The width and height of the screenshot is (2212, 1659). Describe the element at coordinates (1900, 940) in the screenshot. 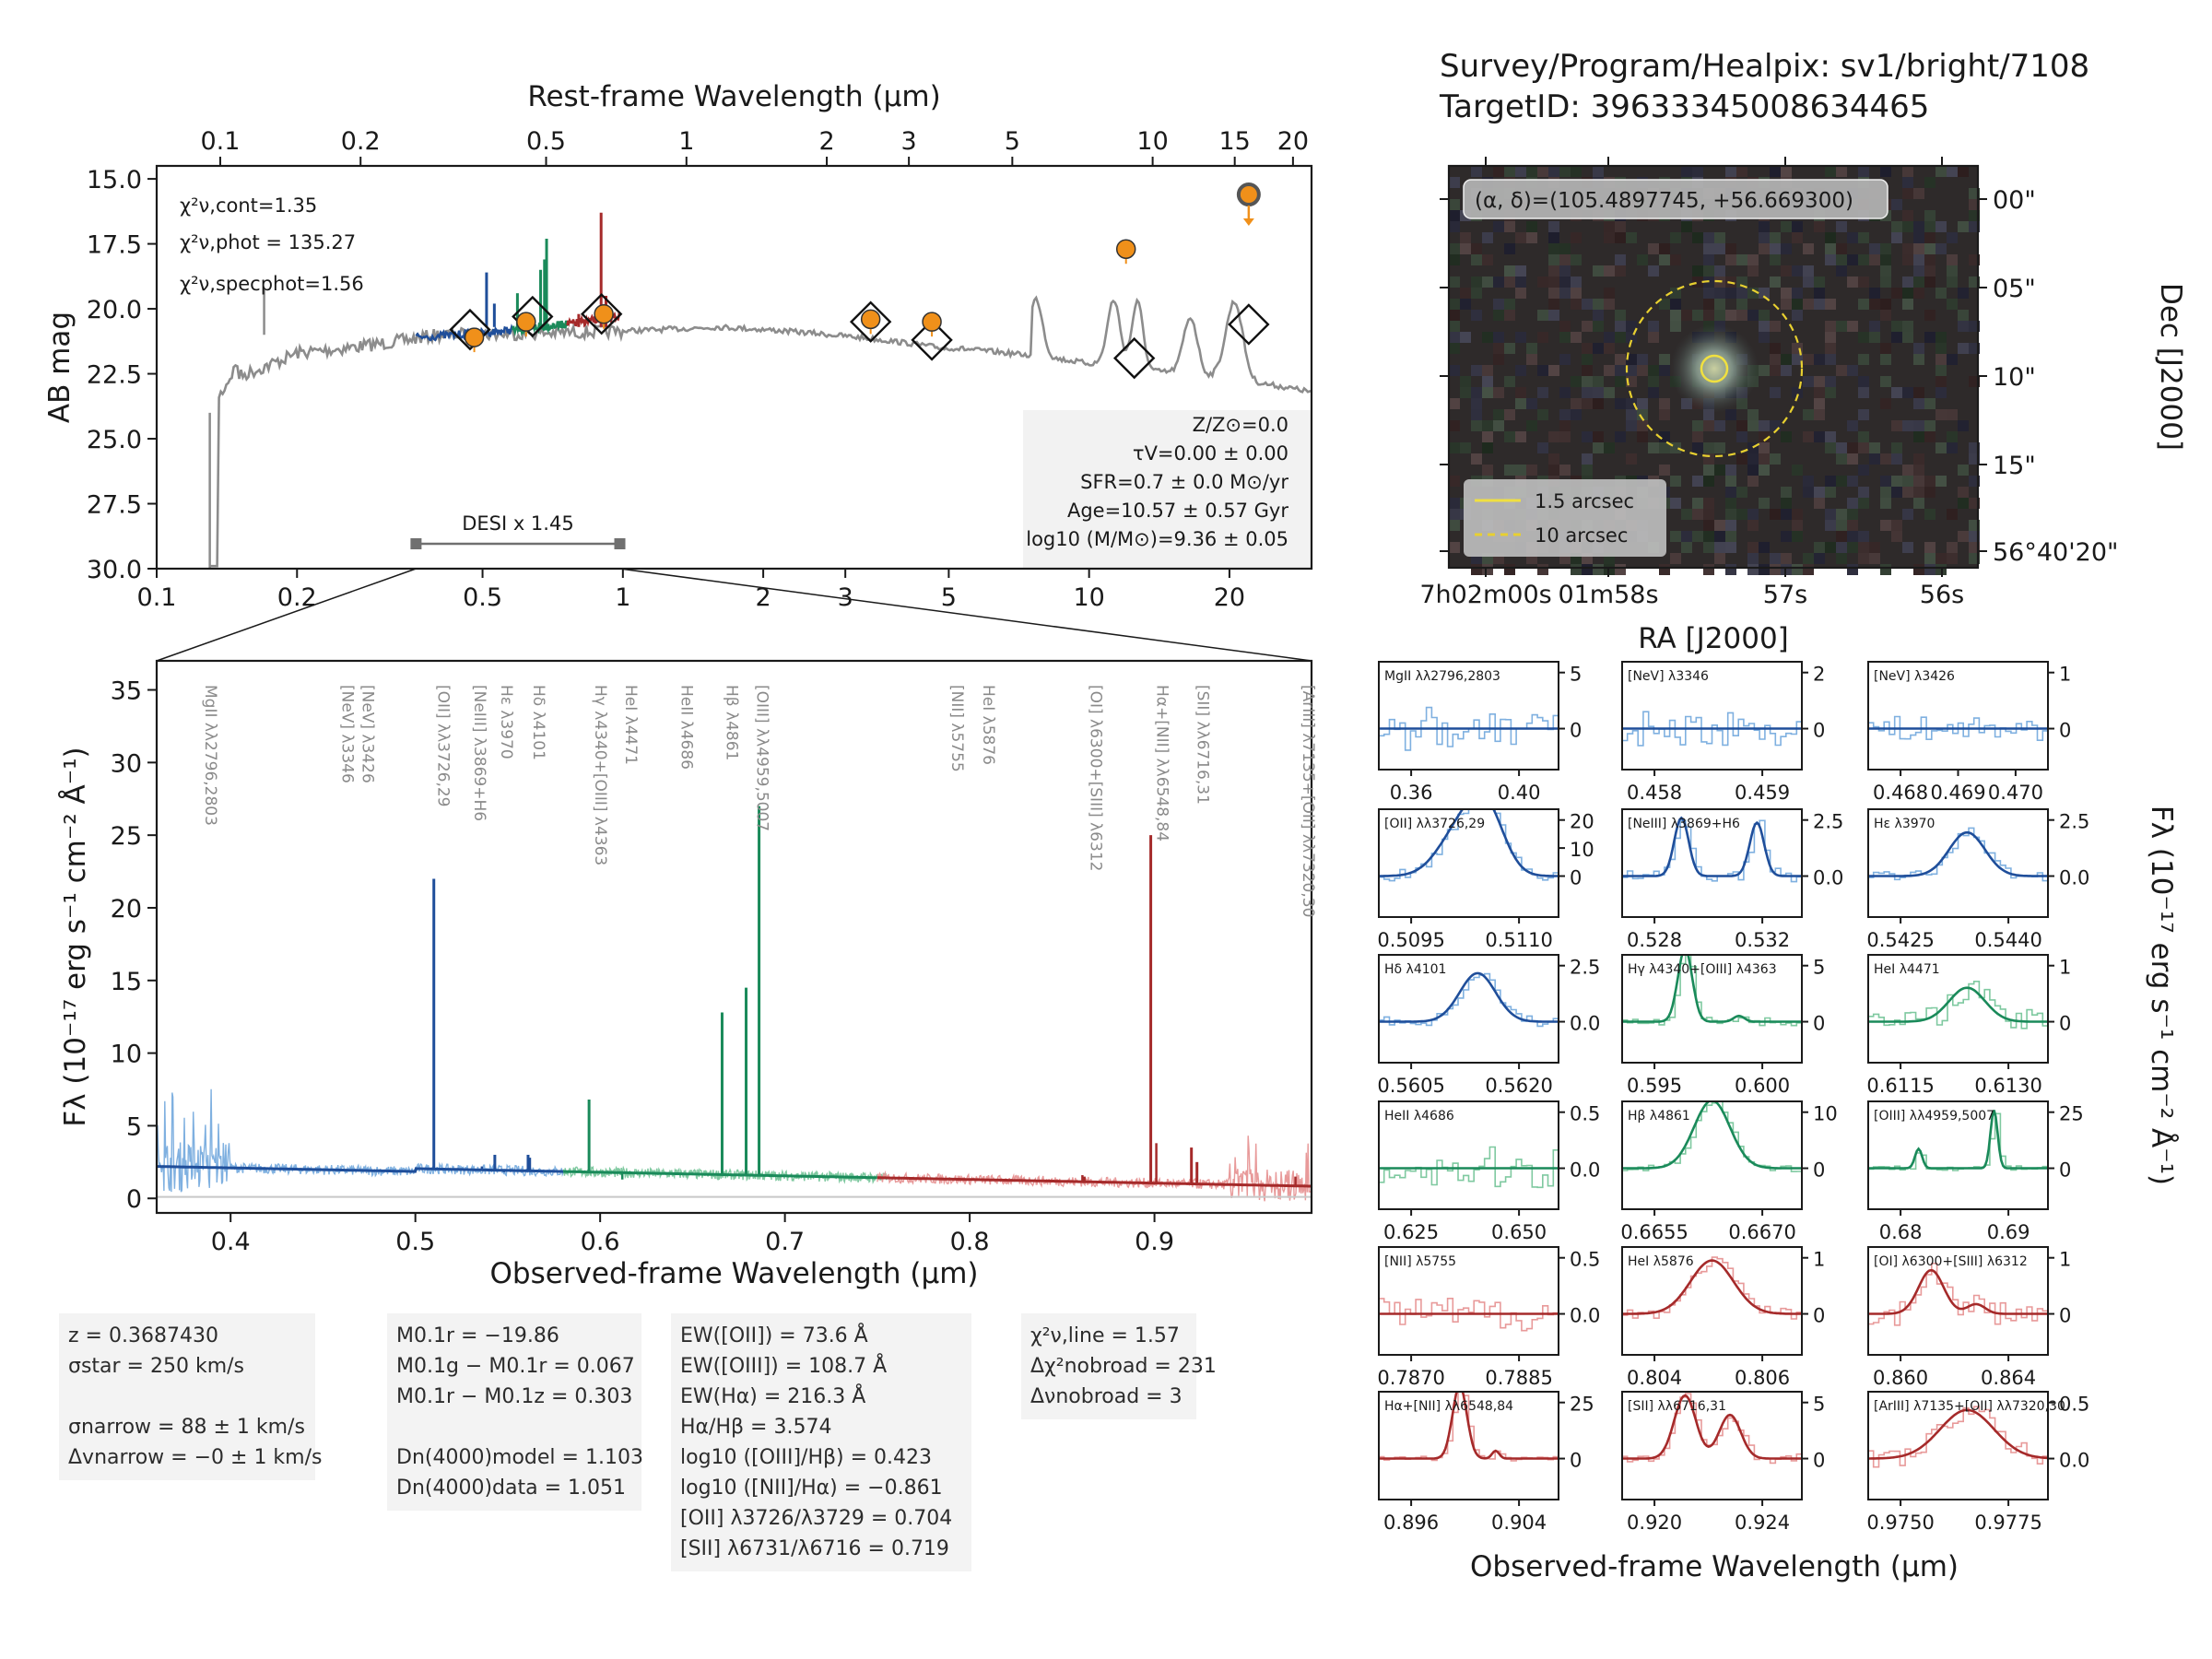

I see `line-panel-x-tick-label: 0.5425` at that location.